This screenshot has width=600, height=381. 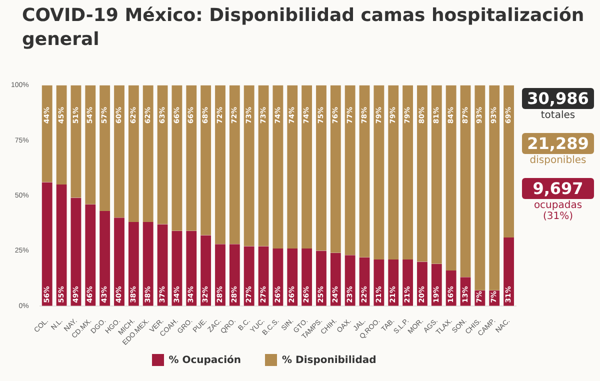 What do you see at coordinates (205, 360) in the screenshot?
I see `legend-label: % Ocupación` at bounding box center [205, 360].